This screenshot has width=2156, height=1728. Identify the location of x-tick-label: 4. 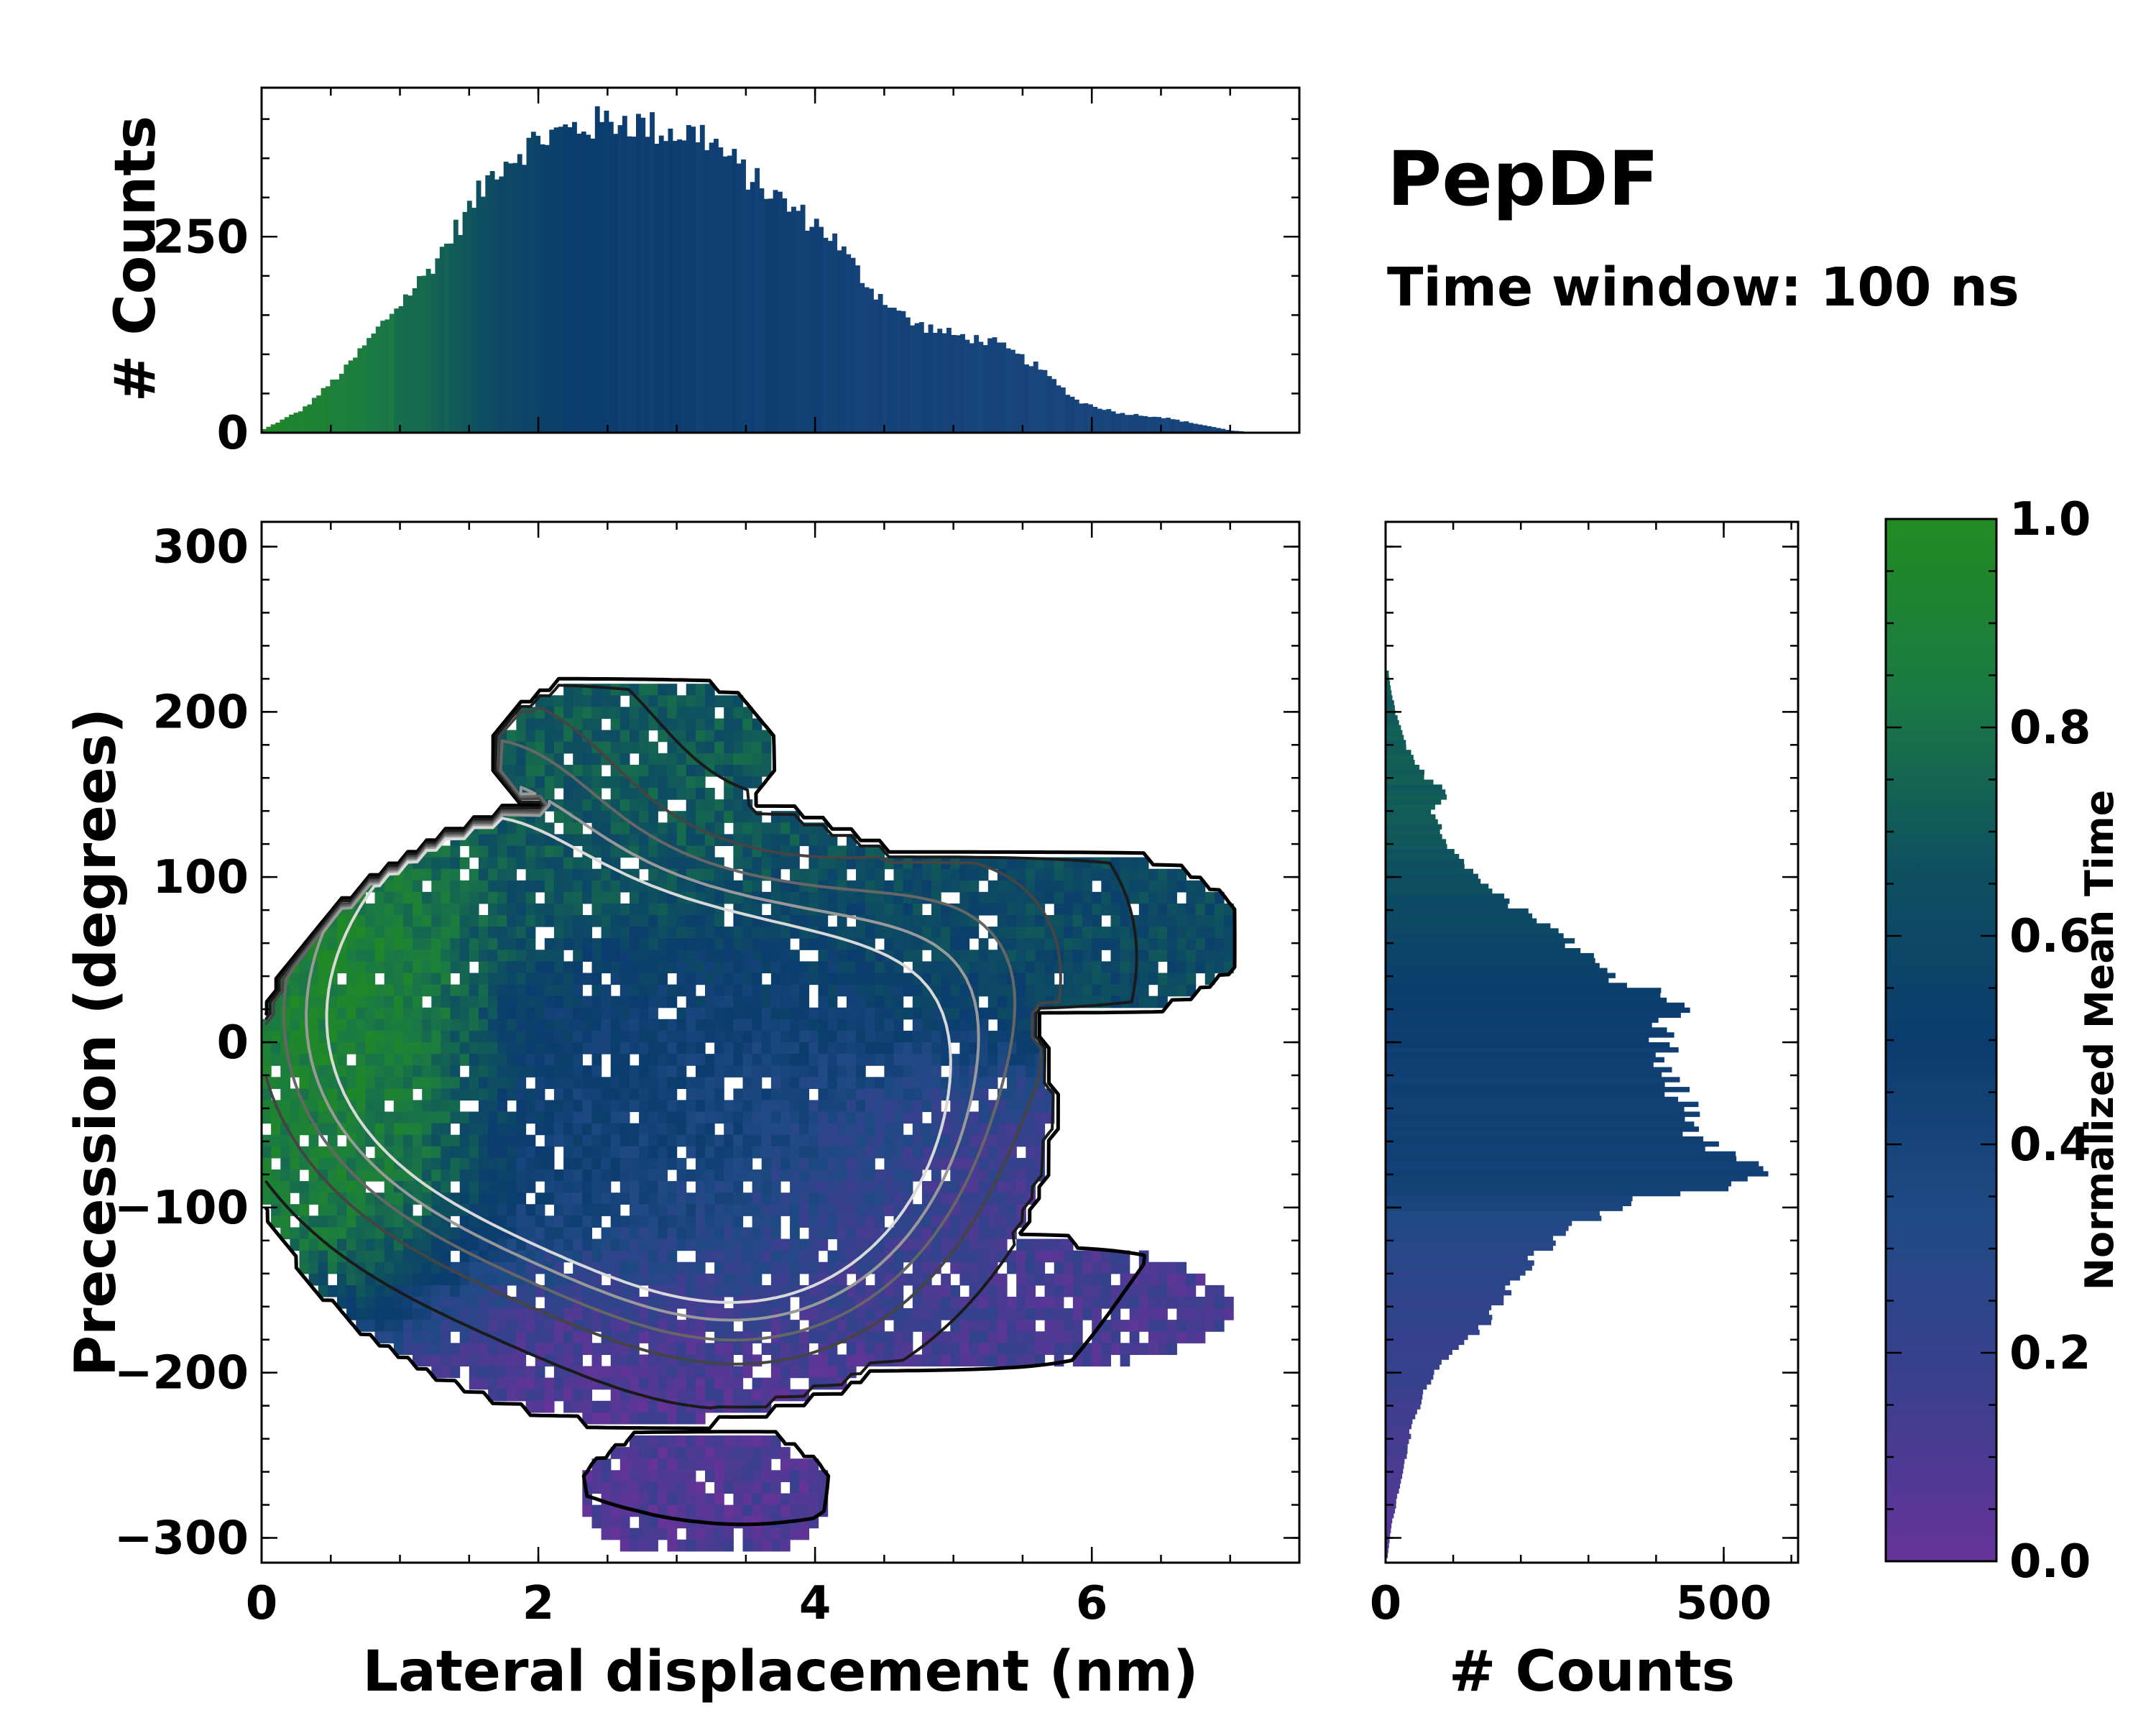
(815, 1604).